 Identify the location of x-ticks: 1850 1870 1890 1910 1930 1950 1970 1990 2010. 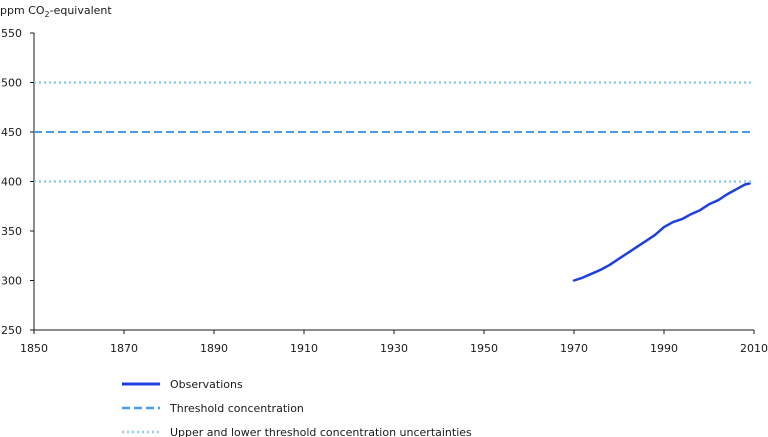
(394, 342).